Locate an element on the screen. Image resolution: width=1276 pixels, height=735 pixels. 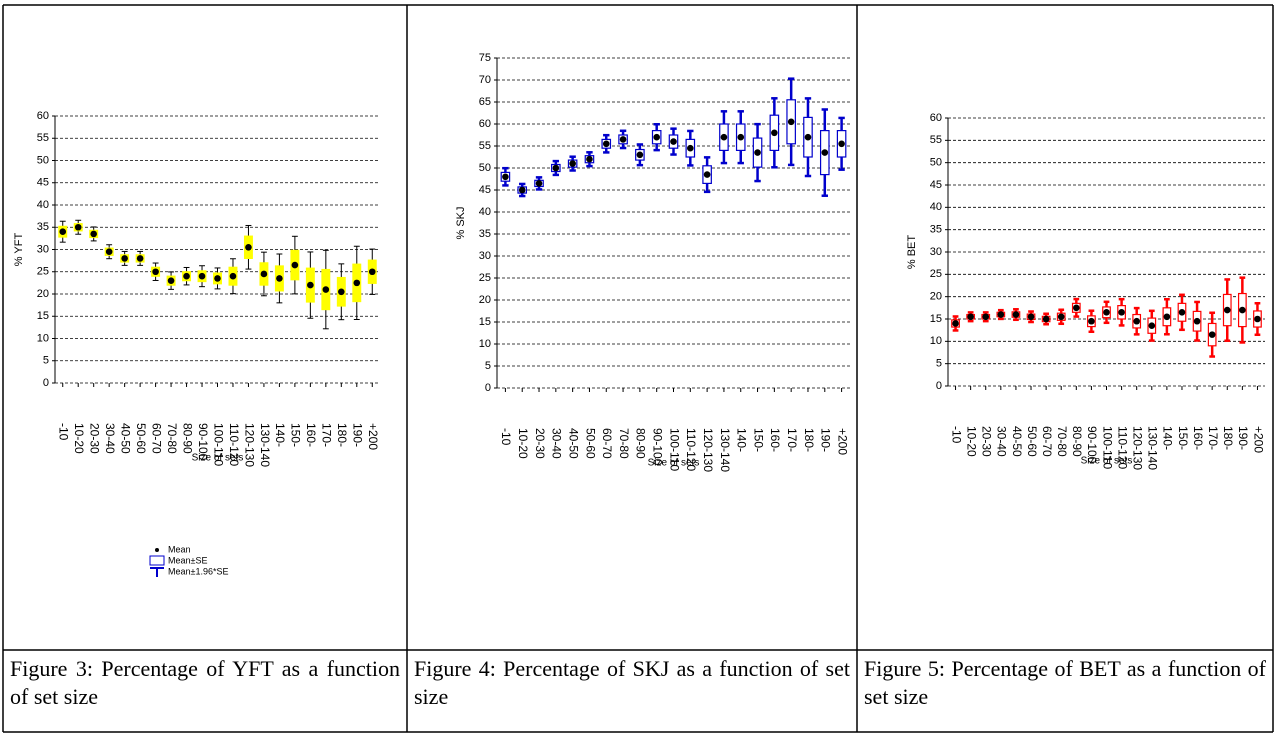
x-tick-label: 150- is located at coordinates (758, 440).